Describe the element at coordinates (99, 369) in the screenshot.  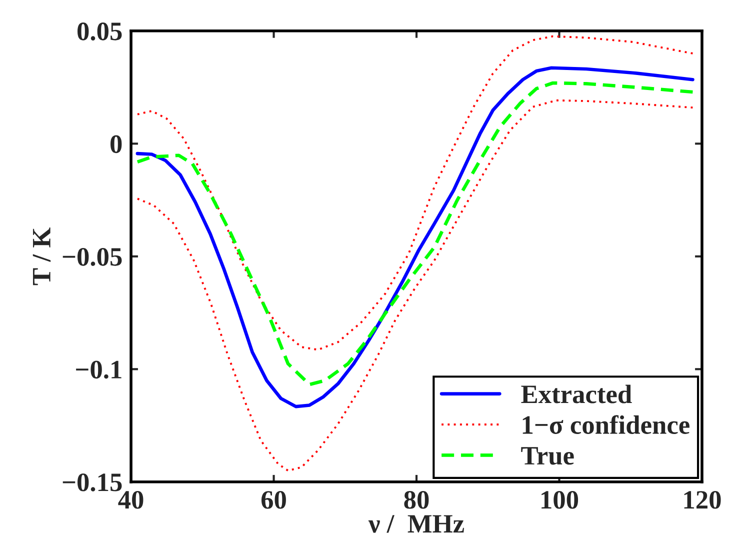
I see `y-tick-label: −0.1` at that location.